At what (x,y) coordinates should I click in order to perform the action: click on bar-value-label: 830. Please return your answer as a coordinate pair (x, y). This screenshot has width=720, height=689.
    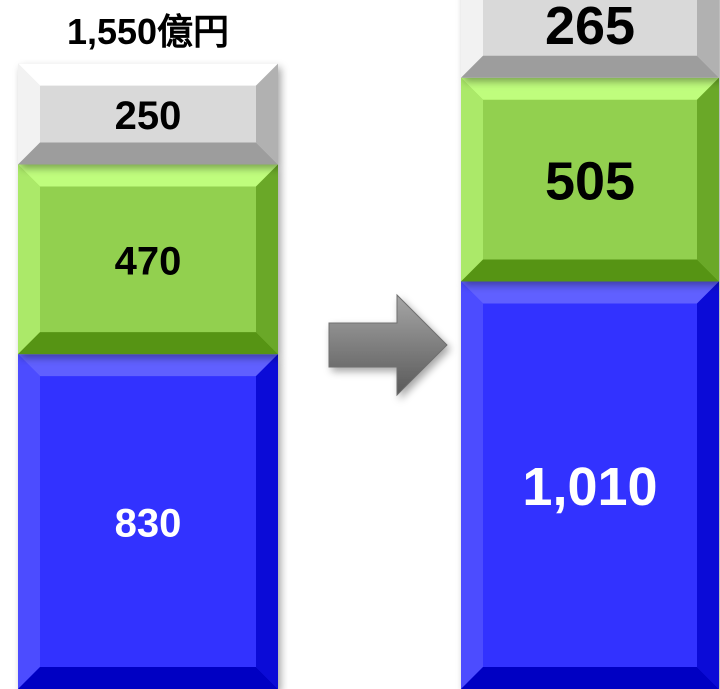
    Looking at the image, I should click on (148, 524).